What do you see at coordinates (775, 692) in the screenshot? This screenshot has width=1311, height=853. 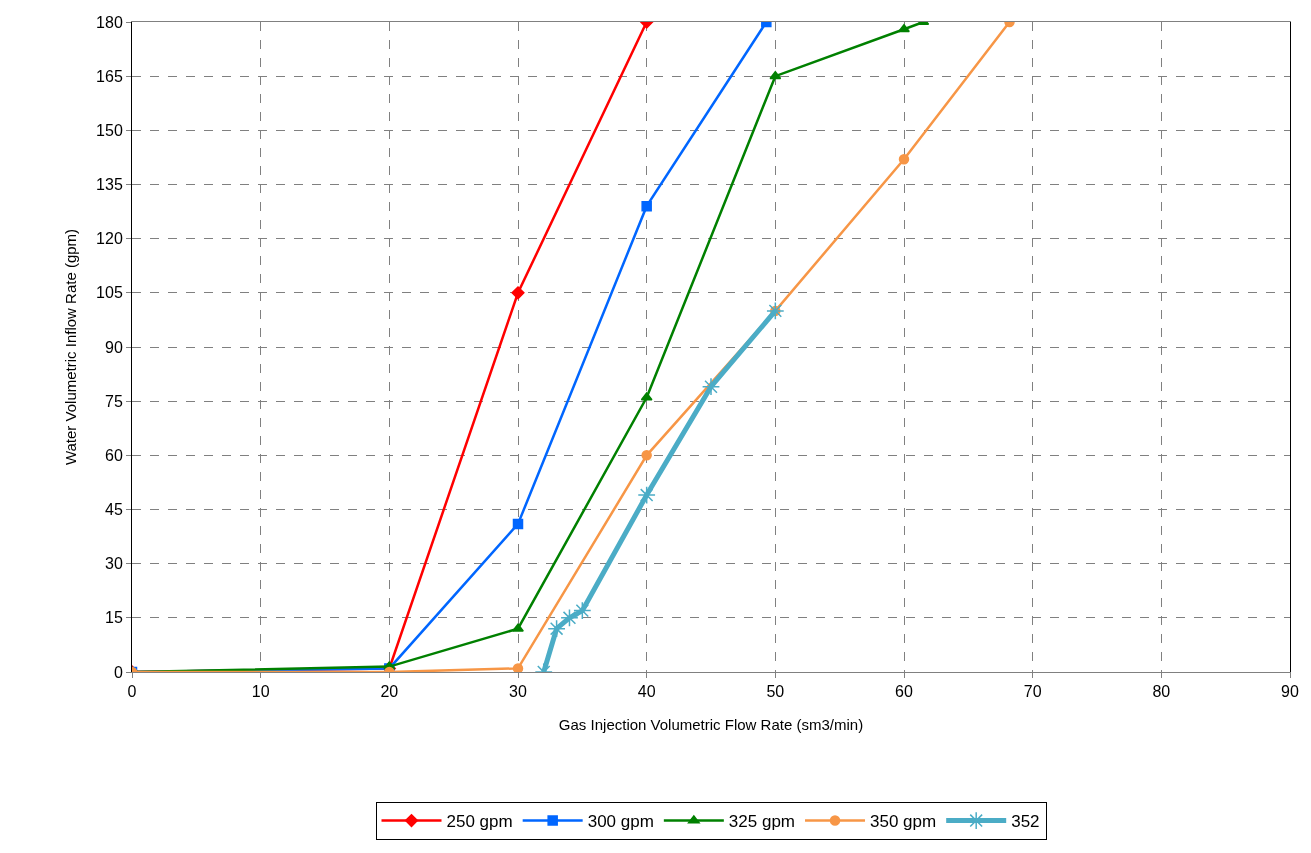 I see `x-tick-label: 50` at bounding box center [775, 692].